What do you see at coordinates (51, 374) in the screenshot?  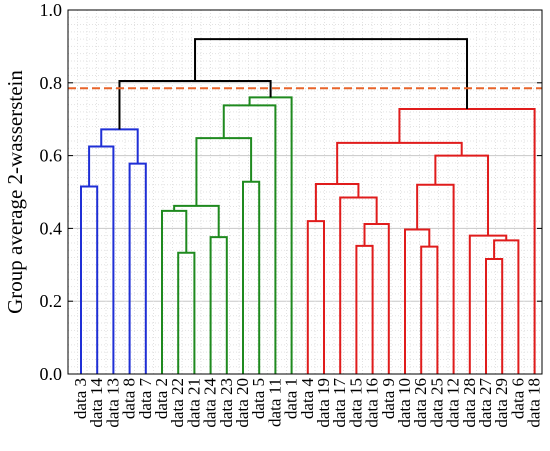 I see `y-tick-label: 0.0` at bounding box center [51, 374].